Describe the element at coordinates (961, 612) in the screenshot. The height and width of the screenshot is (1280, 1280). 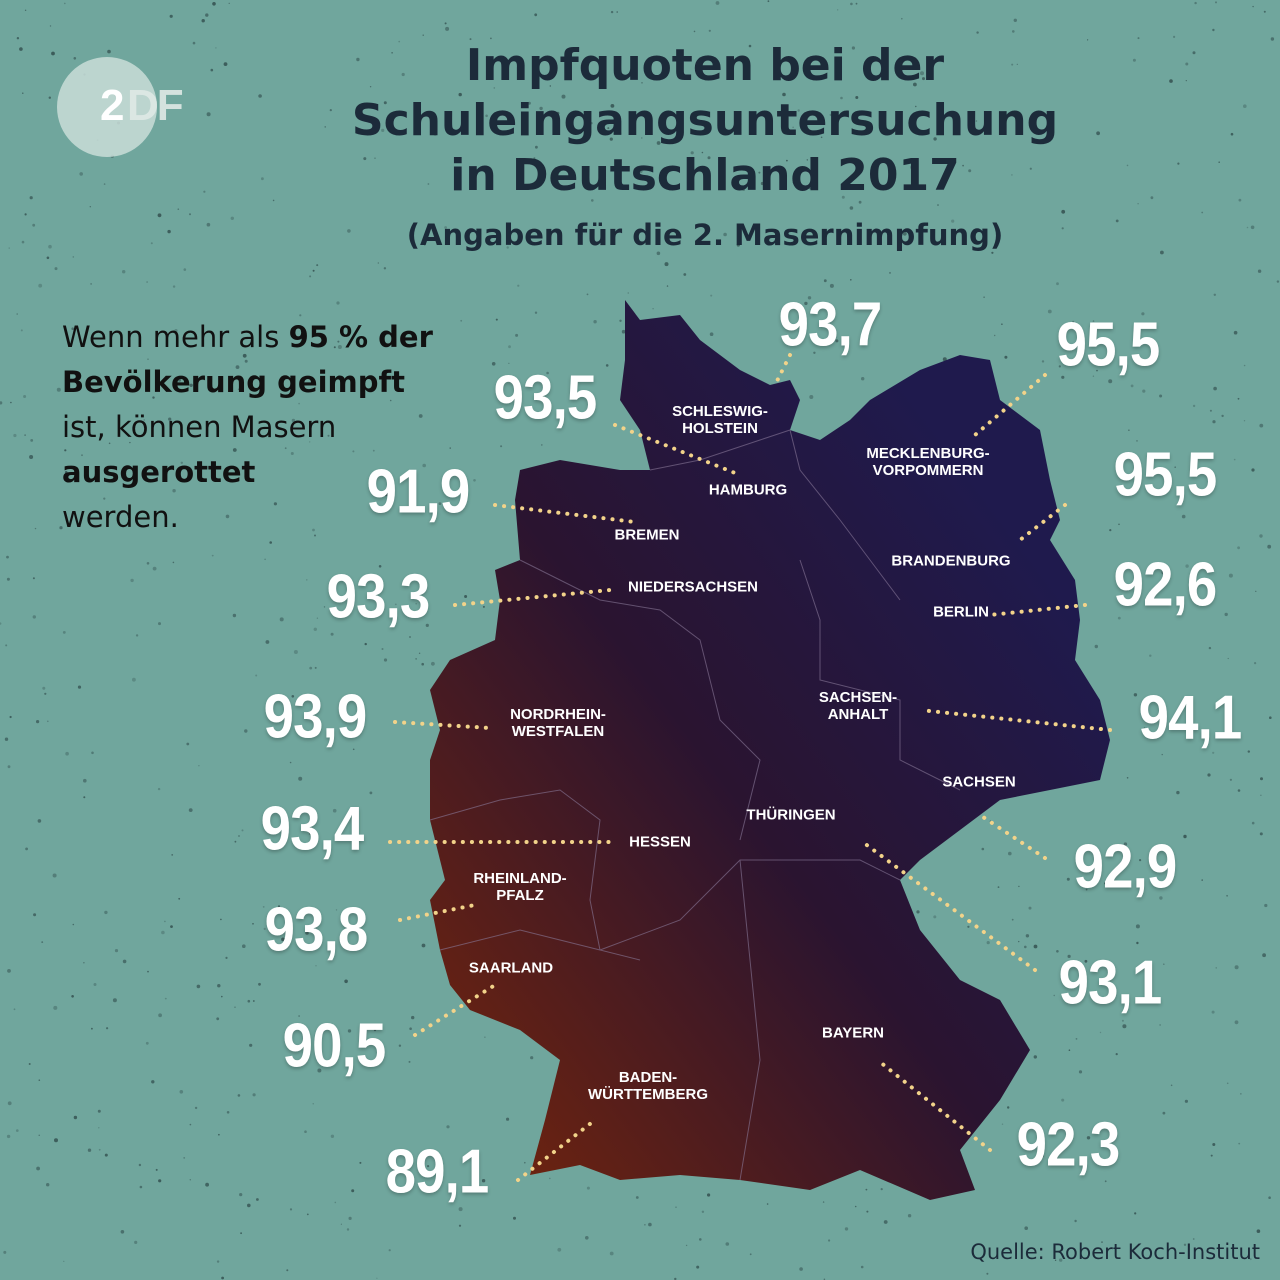
I see `state-label: BERLIN` at that location.